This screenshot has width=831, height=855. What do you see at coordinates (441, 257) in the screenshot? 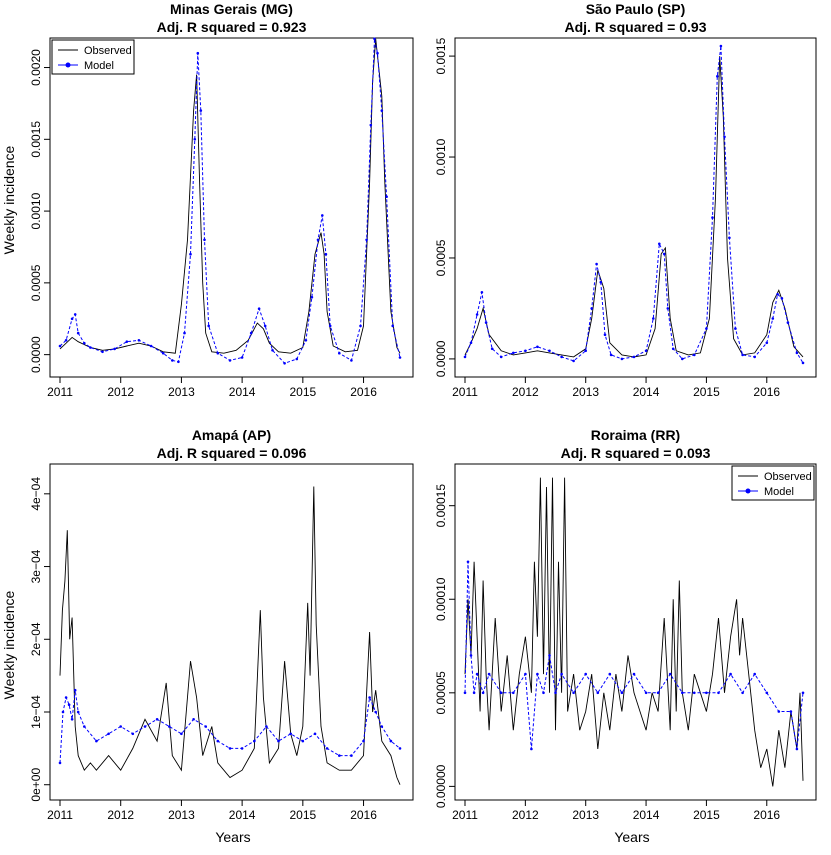
I see `y-tick-label: 0.0005` at bounding box center [441, 257].